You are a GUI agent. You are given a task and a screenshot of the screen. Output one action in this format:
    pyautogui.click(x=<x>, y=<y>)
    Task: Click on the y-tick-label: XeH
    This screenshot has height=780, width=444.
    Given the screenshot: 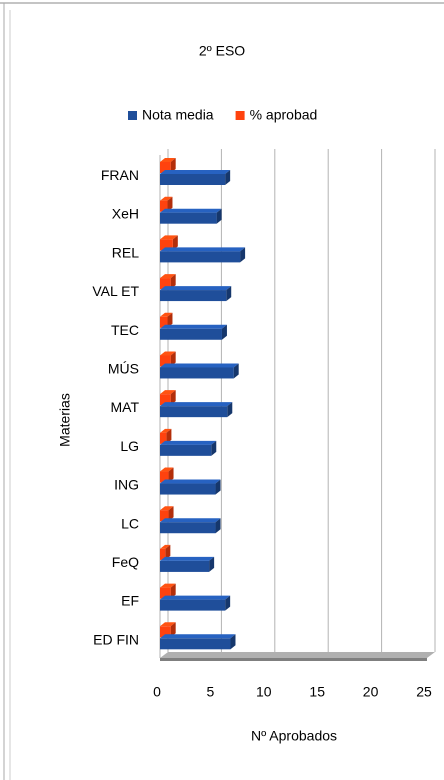 What is the action you would take?
    pyautogui.click(x=125, y=214)
    